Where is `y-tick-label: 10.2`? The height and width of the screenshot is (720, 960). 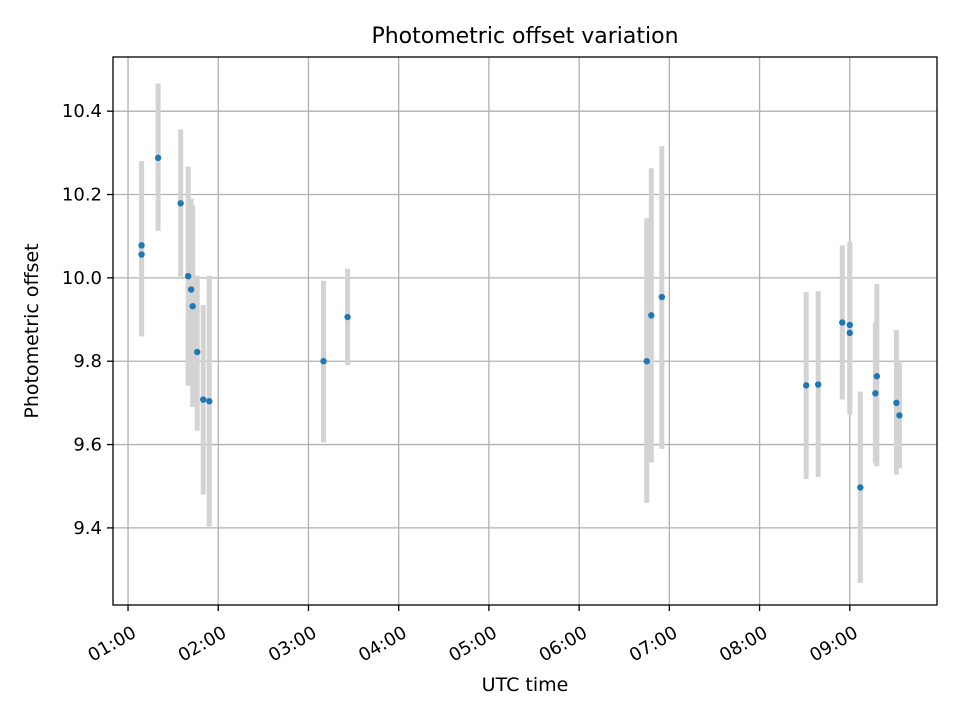 y-tick-label: 10.2 is located at coordinates (82, 195).